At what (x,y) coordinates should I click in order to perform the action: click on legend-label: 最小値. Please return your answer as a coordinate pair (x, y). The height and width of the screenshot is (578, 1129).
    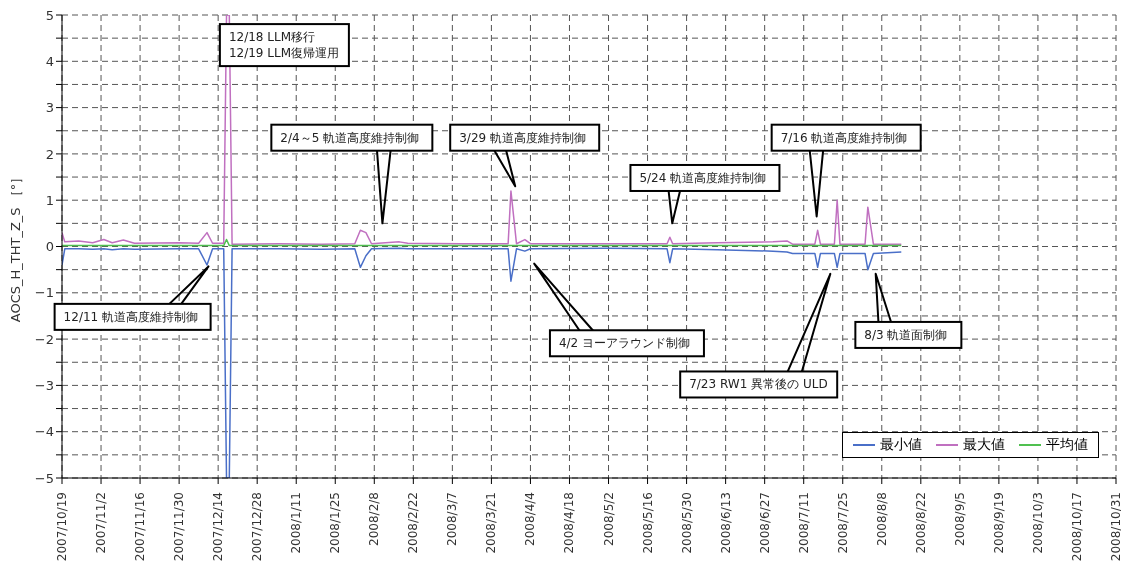
    Looking at the image, I should click on (901, 445).